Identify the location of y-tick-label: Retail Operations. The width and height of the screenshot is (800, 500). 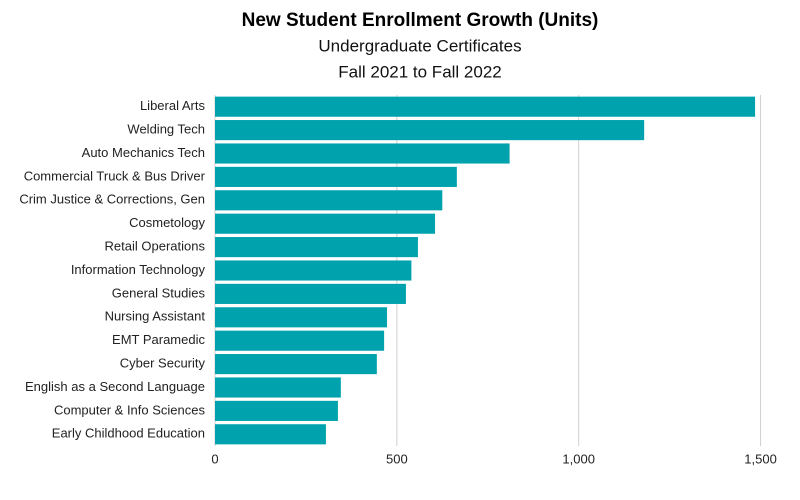
(155, 246).